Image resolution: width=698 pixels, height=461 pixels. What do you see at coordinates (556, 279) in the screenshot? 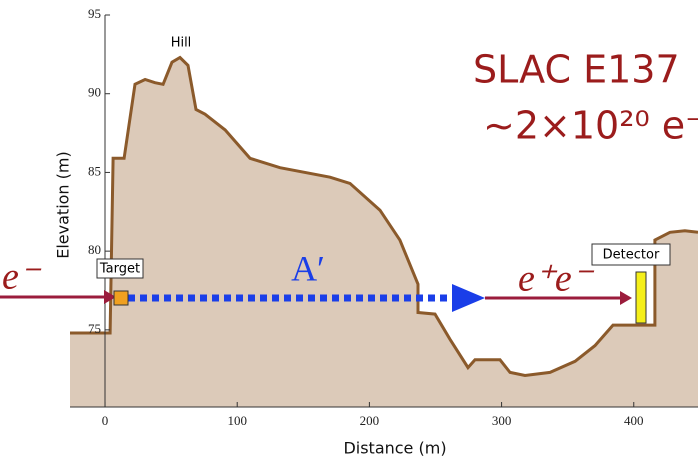
I see `pair-label: e⁺e⁻` at bounding box center [556, 279].